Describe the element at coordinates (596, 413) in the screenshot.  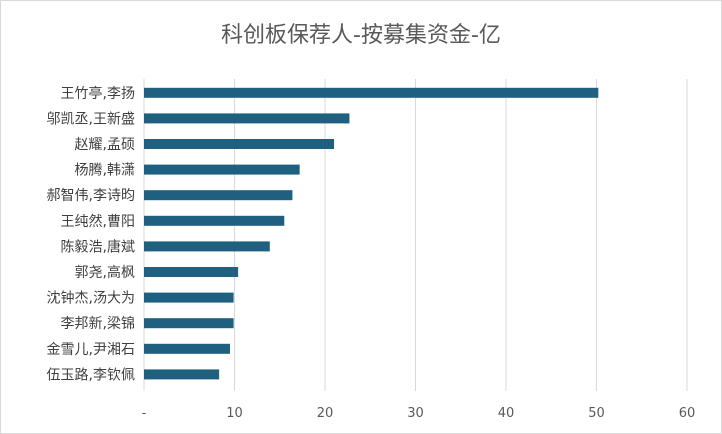
I see `x-tick-label: 50` at that location.